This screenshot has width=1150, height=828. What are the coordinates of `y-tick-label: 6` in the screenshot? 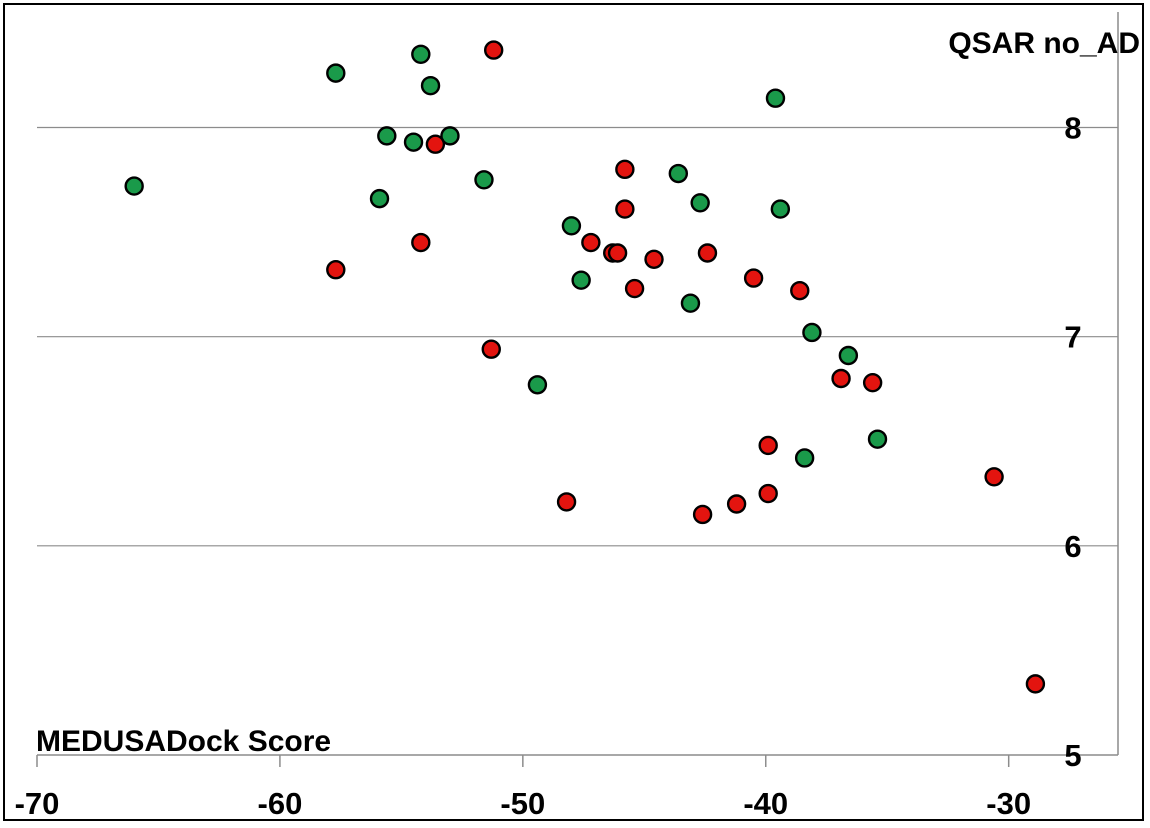 It's located at (1072, 546).